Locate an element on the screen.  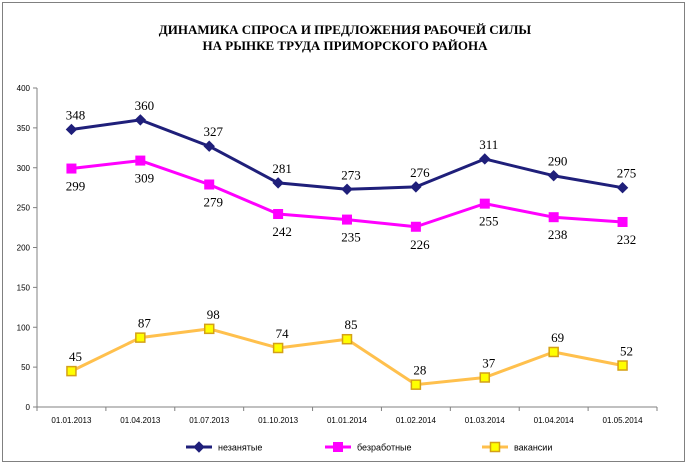
y-tick-label: 50 is located at coordinates (25, 367).